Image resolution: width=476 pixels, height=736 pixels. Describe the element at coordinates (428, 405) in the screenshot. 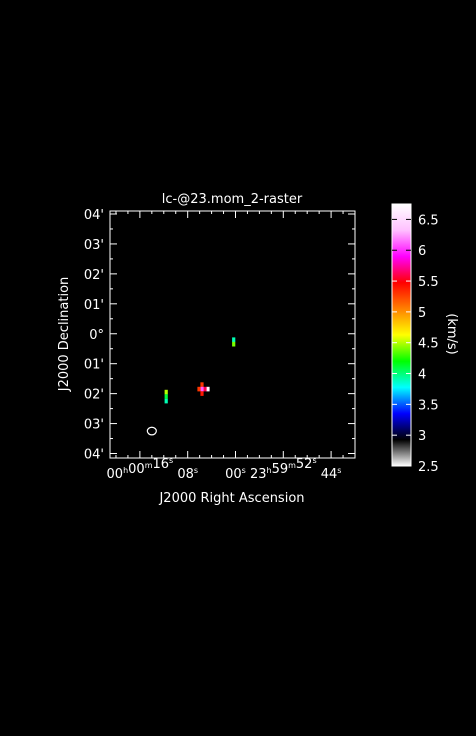

I see `colorbar-tick-label: 3.5` at that location.